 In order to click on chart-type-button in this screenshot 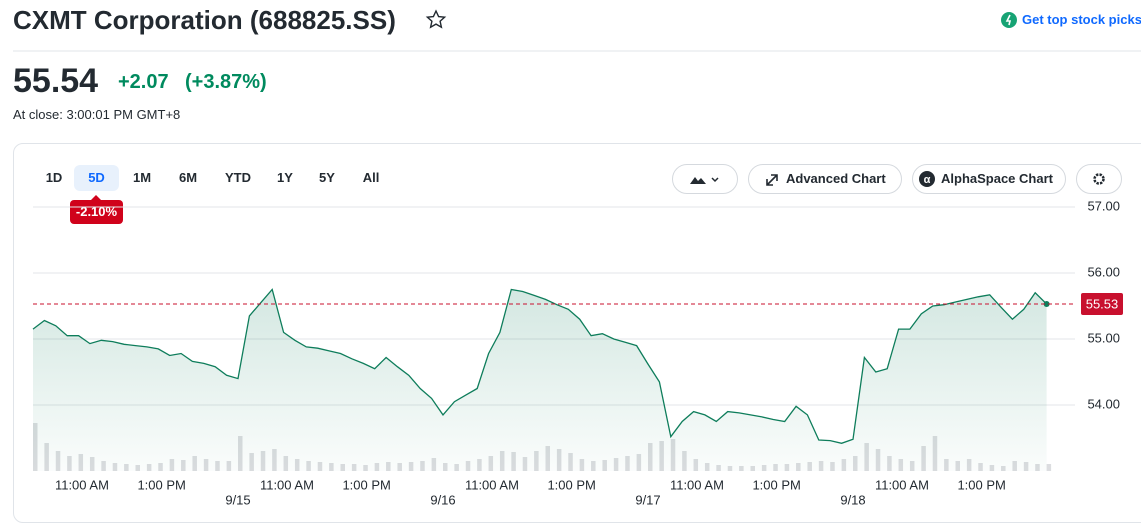, I will do `click(705, 179)`.